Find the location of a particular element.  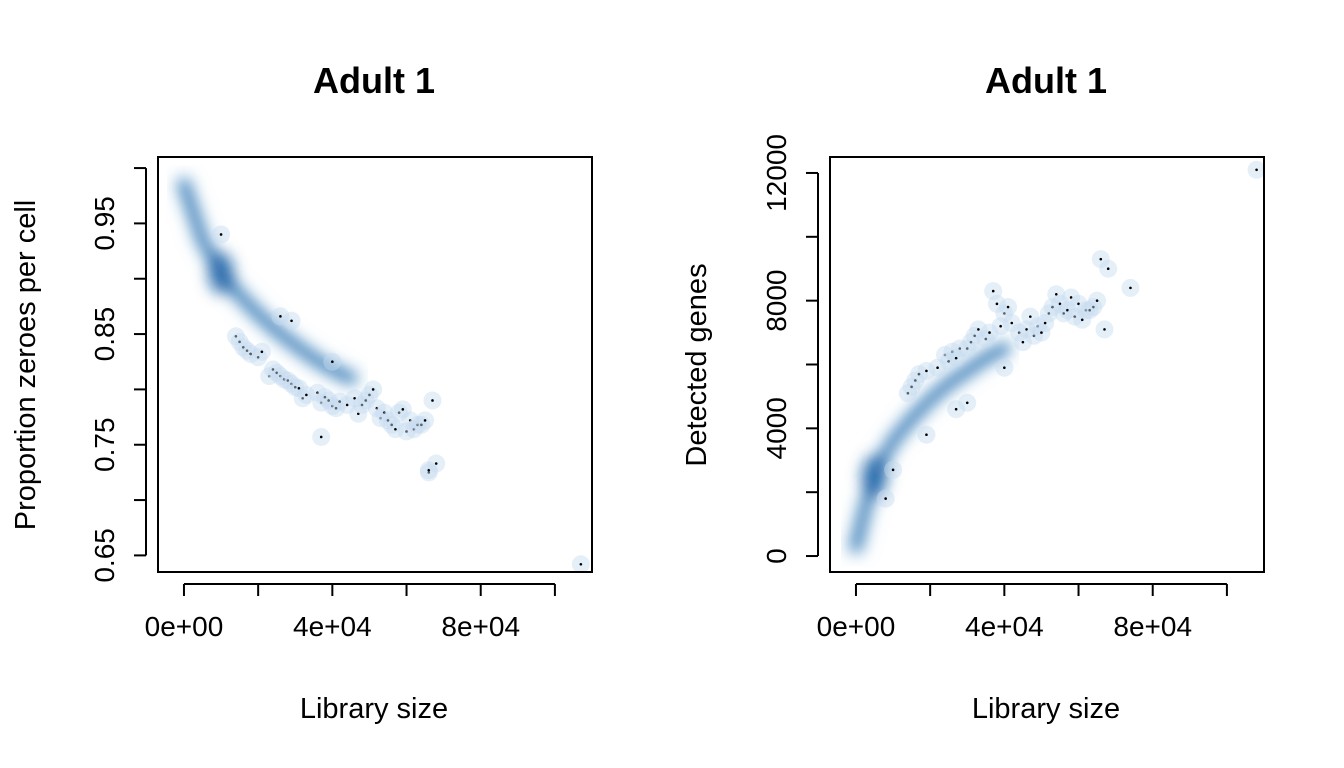

y-tick-label: 8000 is located at coordinates (776, 301).